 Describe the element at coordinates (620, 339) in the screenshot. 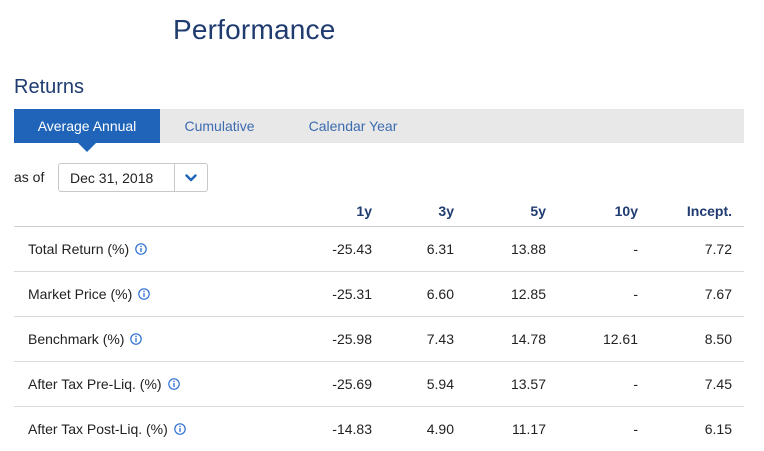

I see `value-10y: 12.61` at that location.